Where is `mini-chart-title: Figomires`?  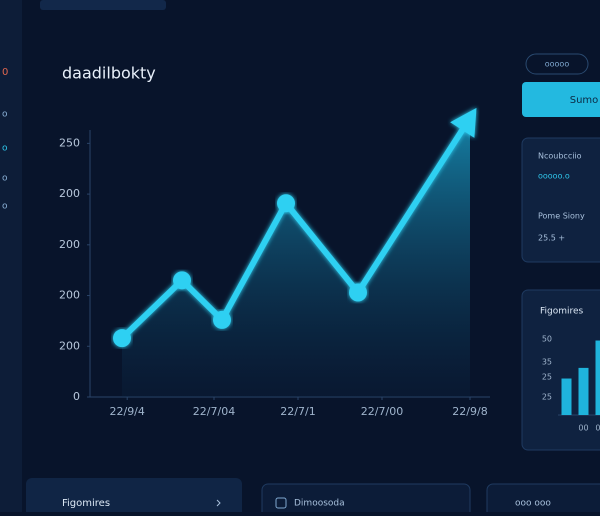 mini-chart-title: Figomires is located at coordinates (562, 312).